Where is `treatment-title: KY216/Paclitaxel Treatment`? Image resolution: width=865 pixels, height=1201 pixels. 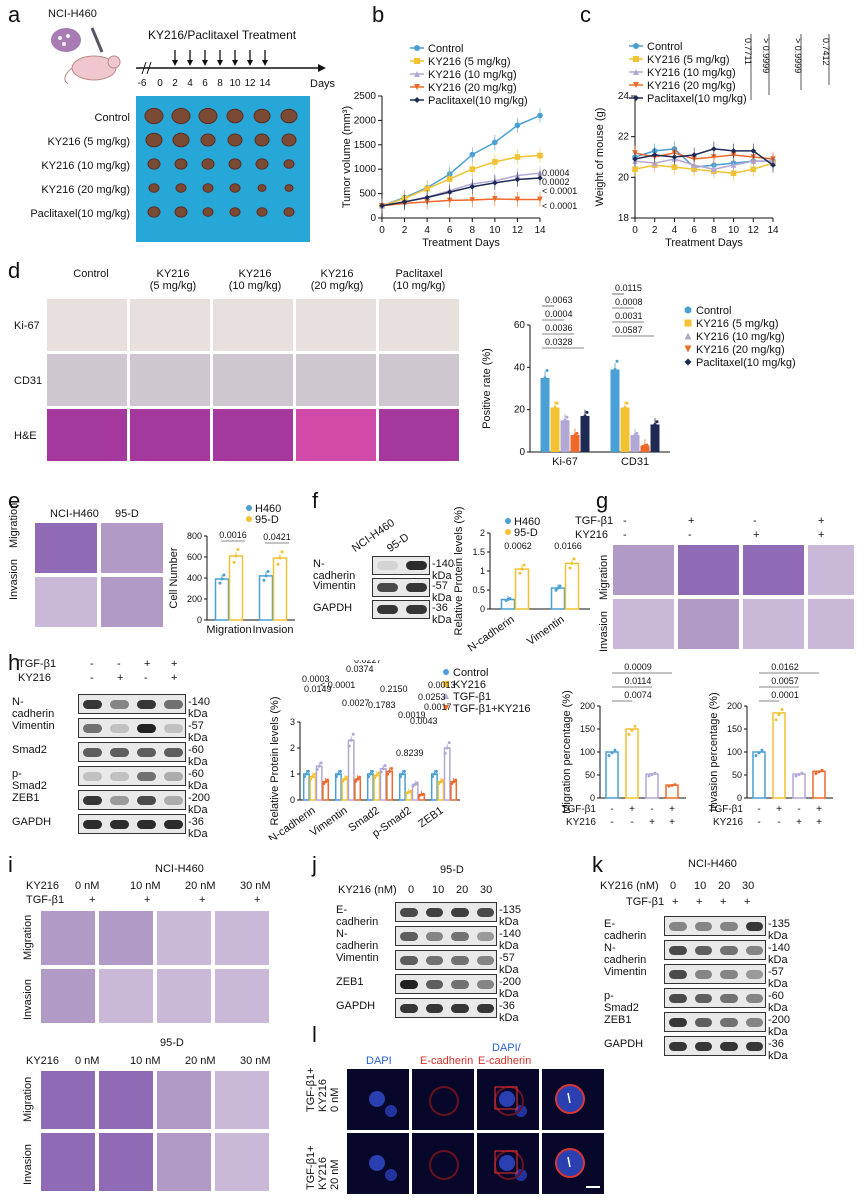 treatment-title: KY216/Paclitaxel Treatment is located at coordinates (222, 35).